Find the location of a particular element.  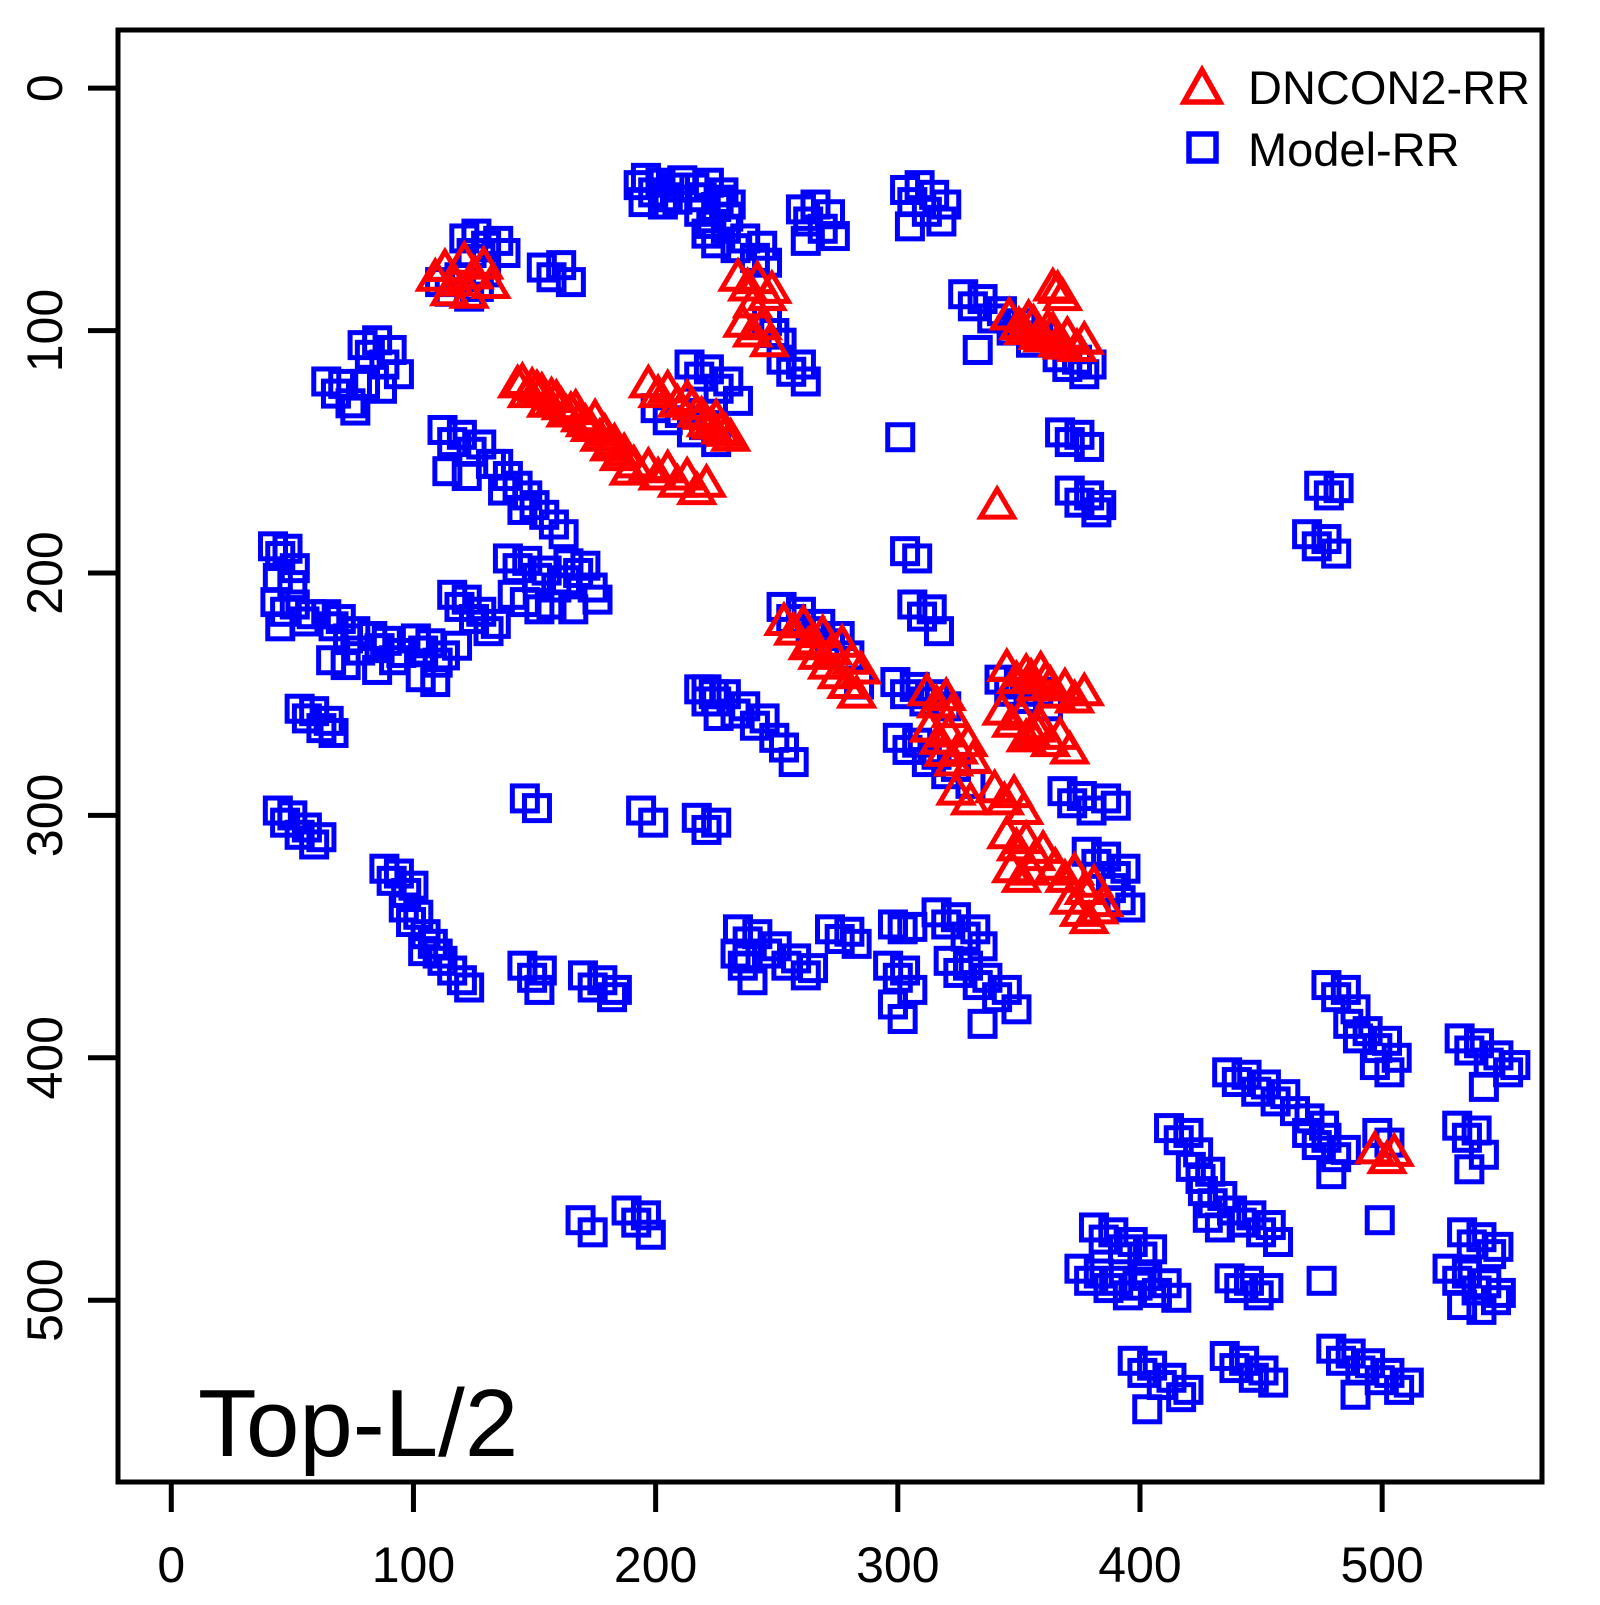

legend-triangle-icon is located at coordinates (1202, 84).